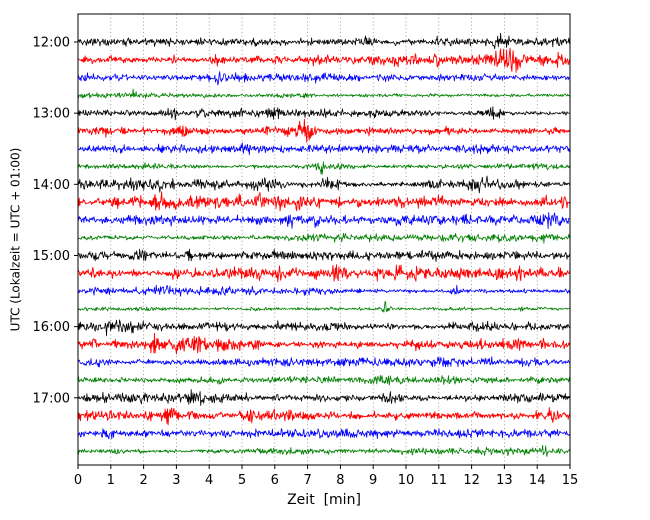 This screenshot has width=650, height=520. I want to click on y-tick-label: 17:00, so click(51, 398).